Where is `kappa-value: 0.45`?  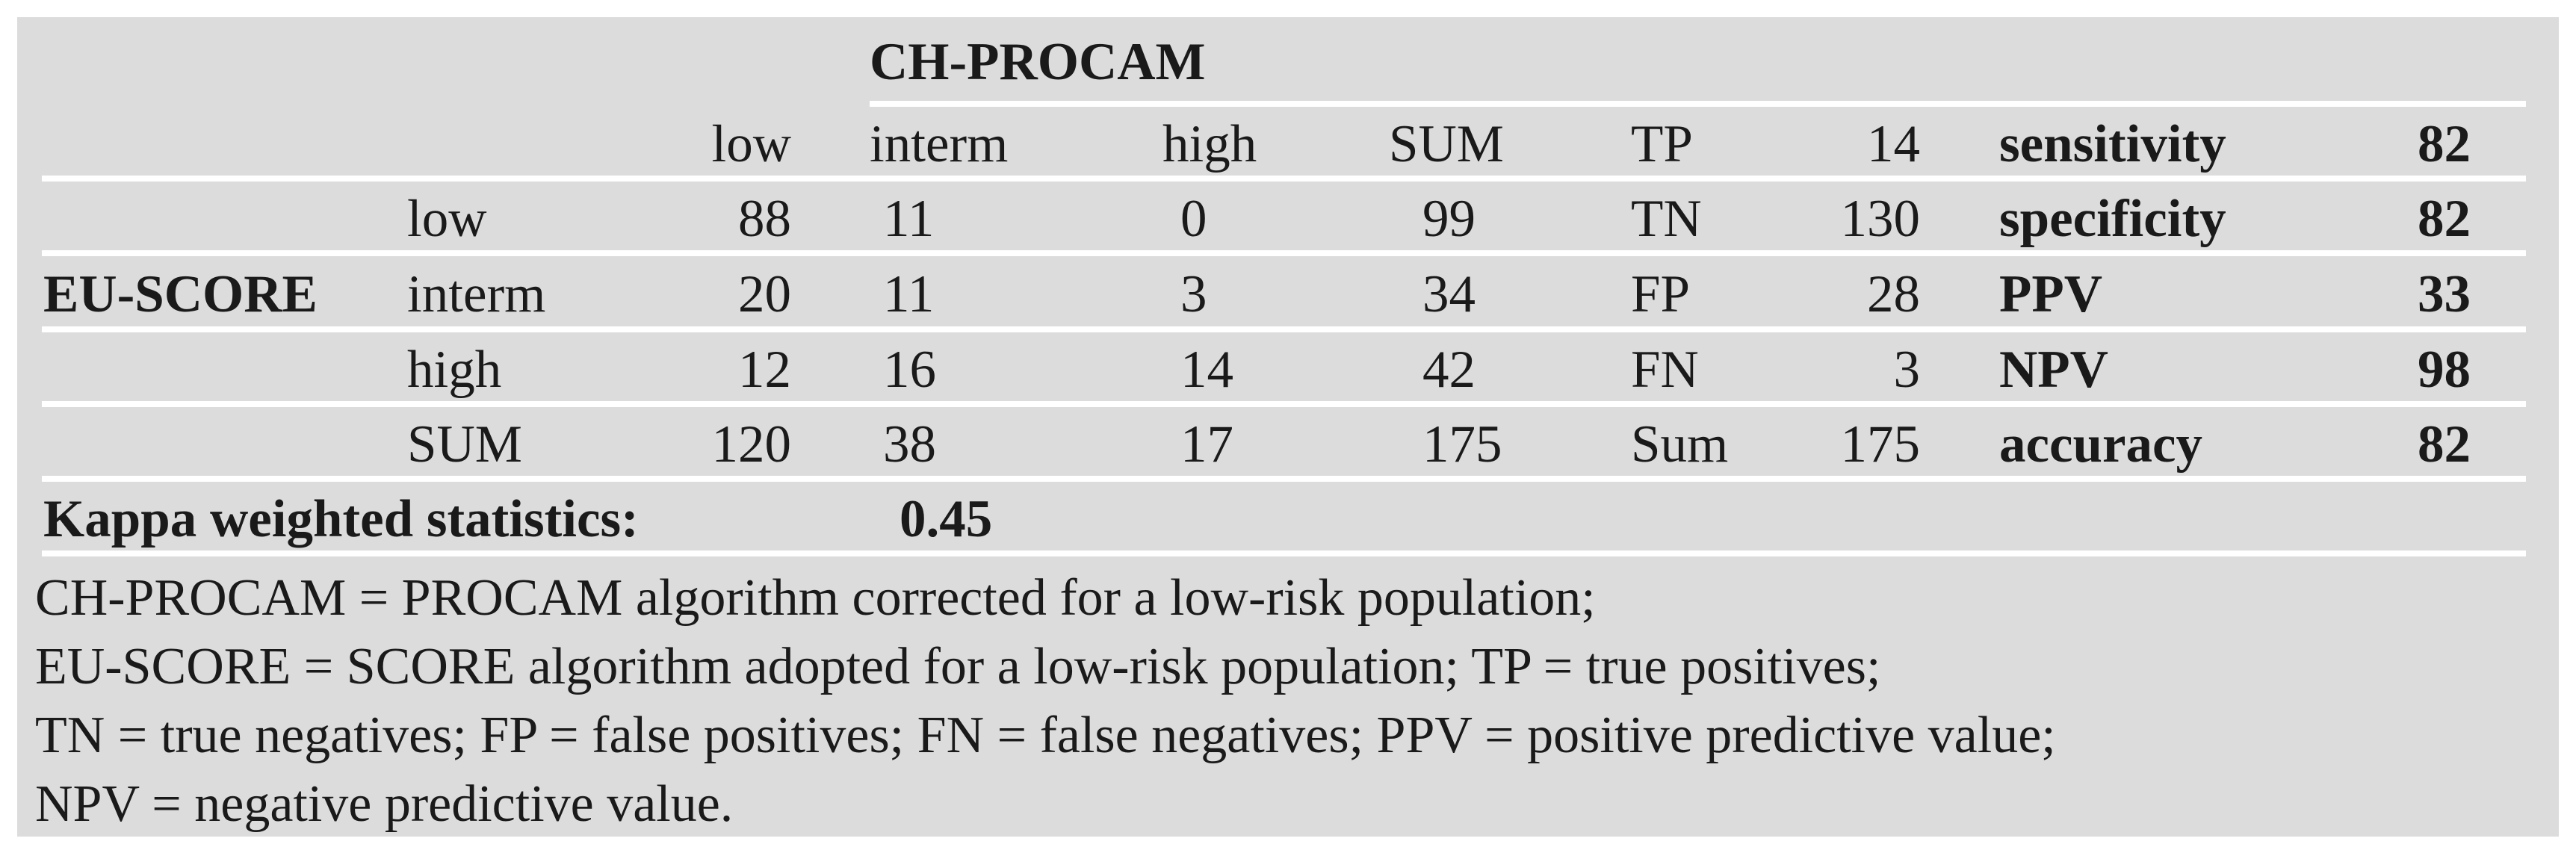
kappa-value: 0.45 is located at coordinates (946, 518).